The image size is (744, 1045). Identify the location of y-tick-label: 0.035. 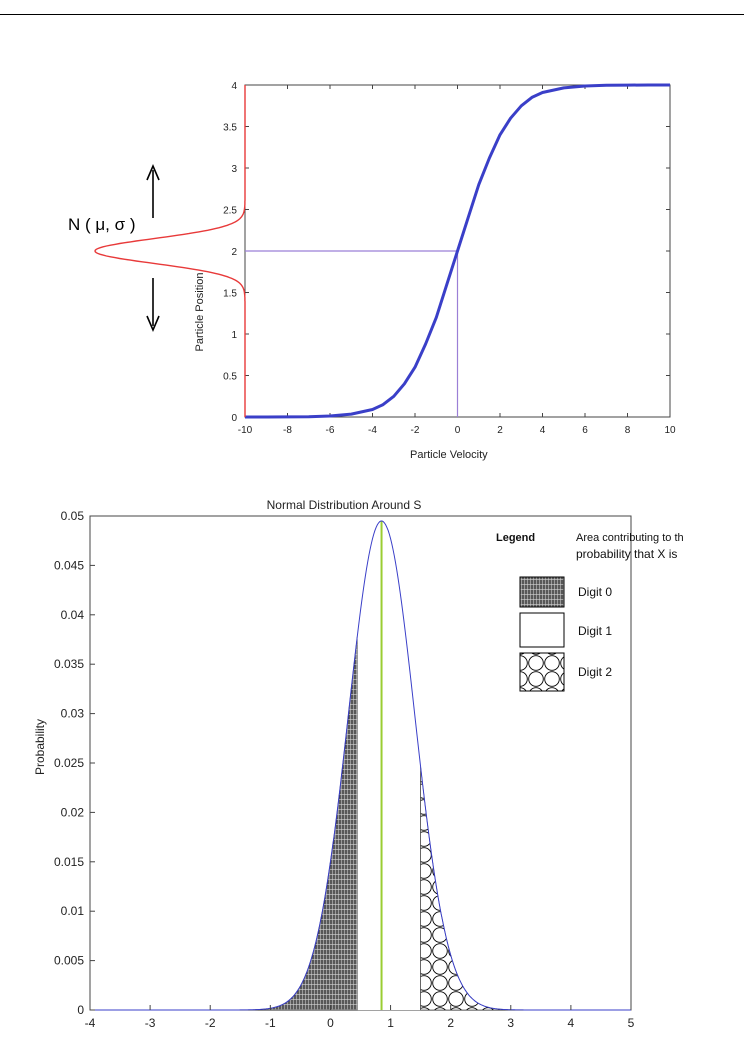
(69, 664).